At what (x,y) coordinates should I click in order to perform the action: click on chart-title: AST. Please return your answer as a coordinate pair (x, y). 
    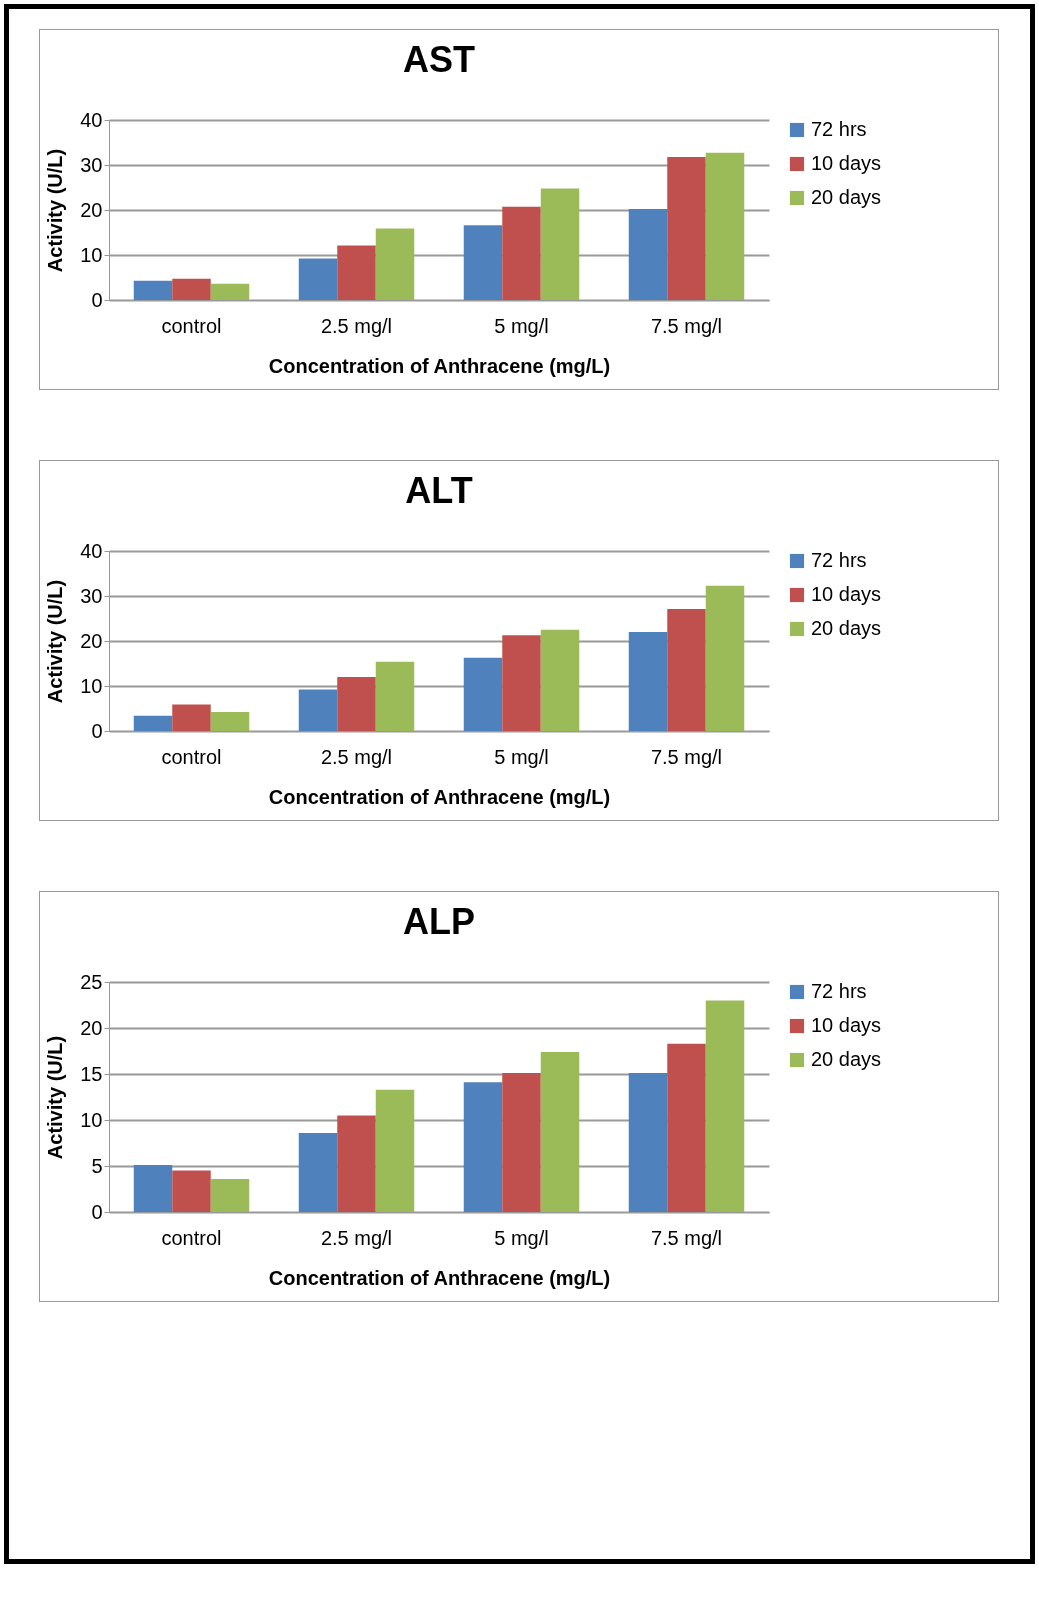
    Looking at the image, I should click on (439, 59).